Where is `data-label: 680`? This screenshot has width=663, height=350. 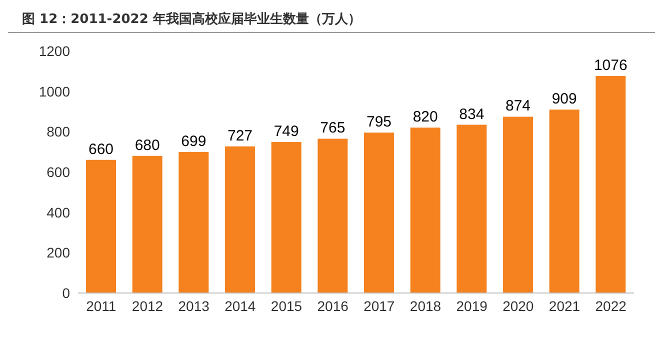
data-label: 680 is located at coordinates (147, 145).